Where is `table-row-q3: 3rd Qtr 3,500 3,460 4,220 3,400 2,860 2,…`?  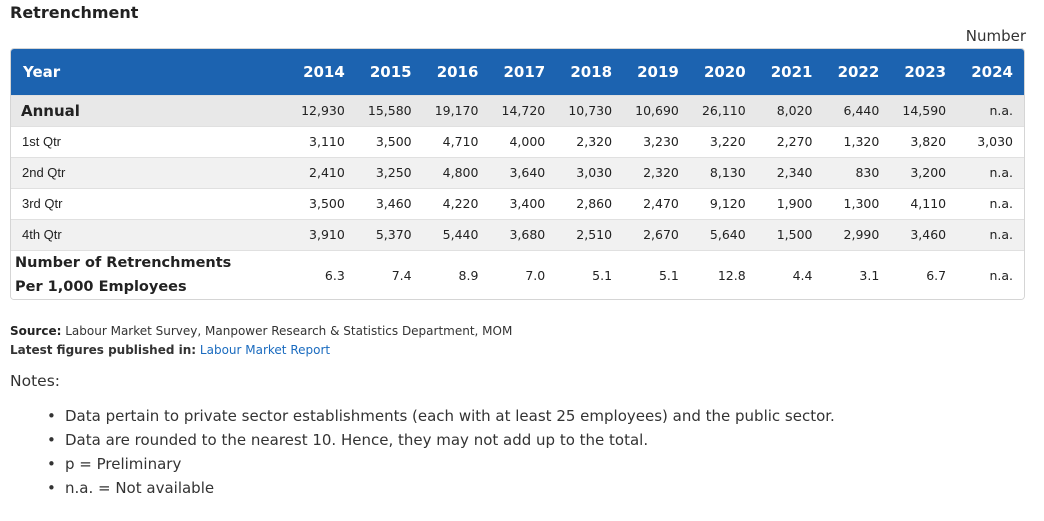 table-row-q3: 3rd Qtr 3,500 3,460 4,220 3,400 2,860 2,… is located at coordinates (517, 203).